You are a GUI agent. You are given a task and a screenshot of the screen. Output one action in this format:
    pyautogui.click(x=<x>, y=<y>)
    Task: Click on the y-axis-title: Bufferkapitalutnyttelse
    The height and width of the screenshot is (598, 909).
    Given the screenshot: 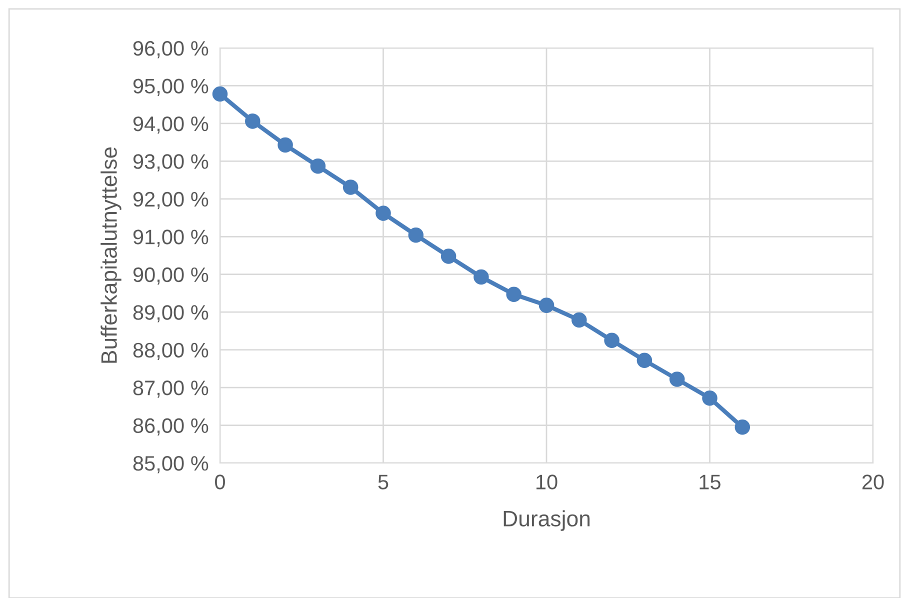 What is the action you would take?
    pyautogui.click(x=111, y=255)
    